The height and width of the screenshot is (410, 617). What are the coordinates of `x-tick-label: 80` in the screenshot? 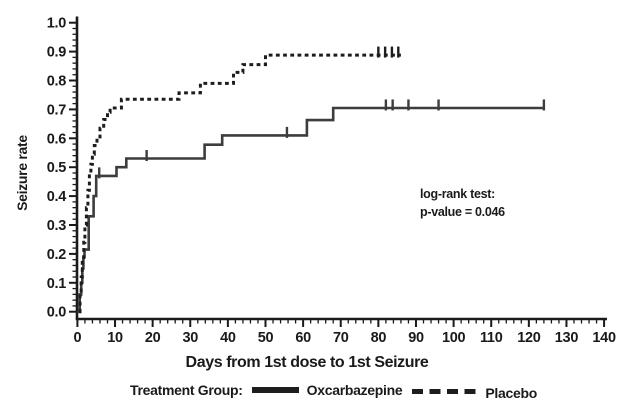 It's located at (379, 338).